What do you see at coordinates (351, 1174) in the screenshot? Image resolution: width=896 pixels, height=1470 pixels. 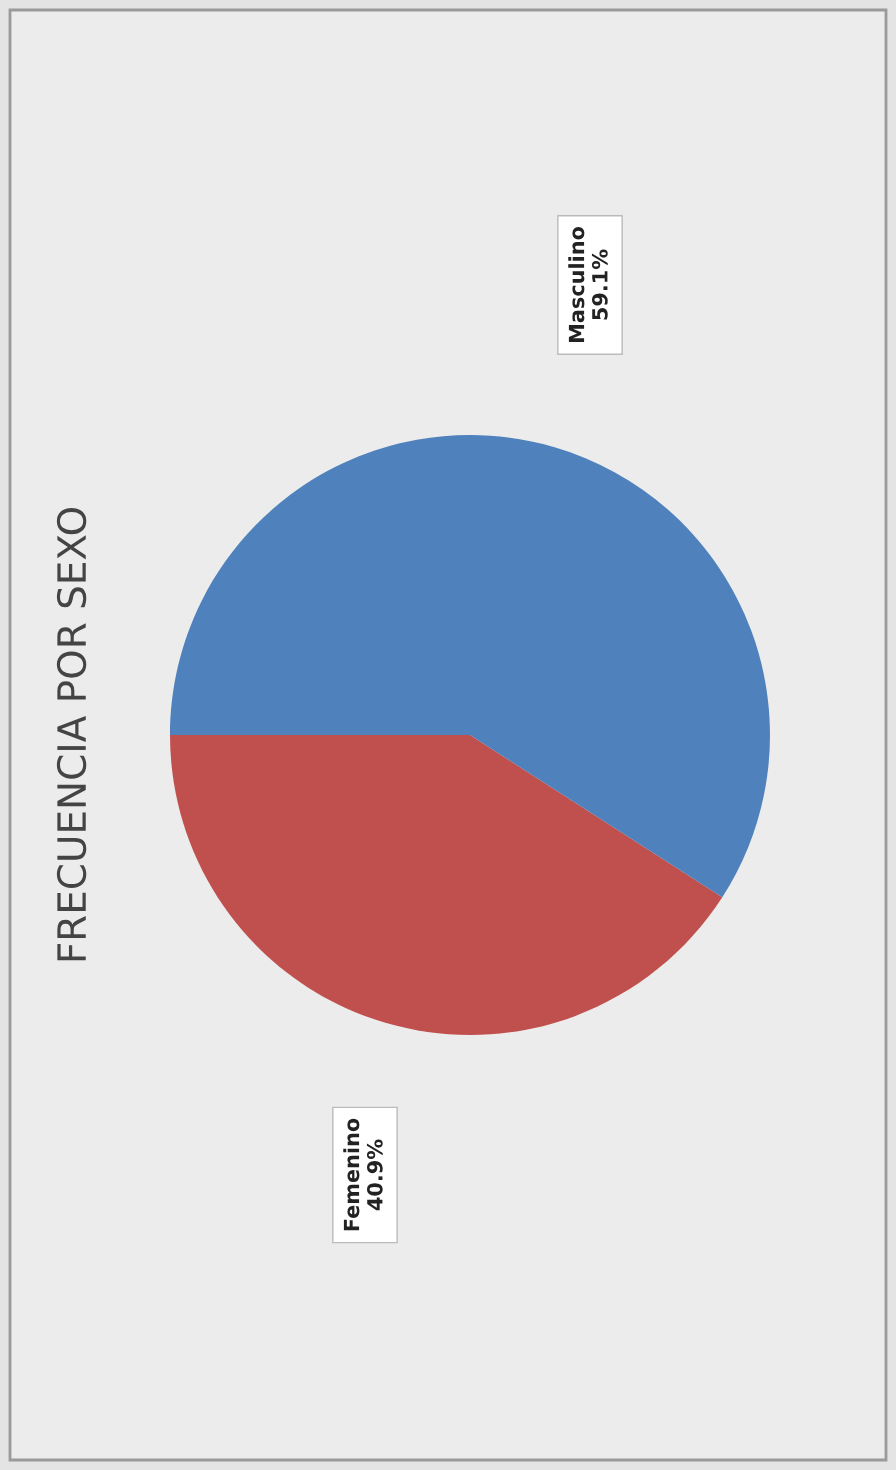 I see `slice-label: Femenino` at bounding box center [351, 1174].